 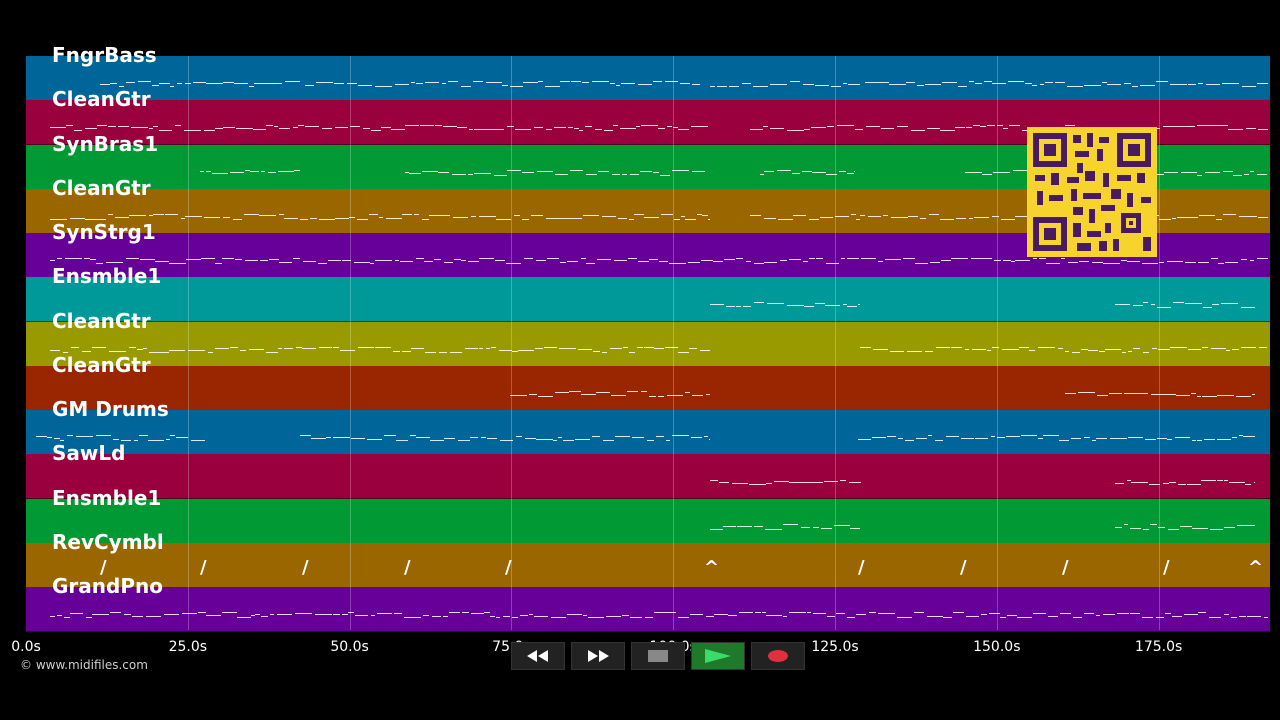 What do you see at coordinates (110, 409) in the screenshot?
I see `track-name: GM Drums` at bounding box center [110, 409].